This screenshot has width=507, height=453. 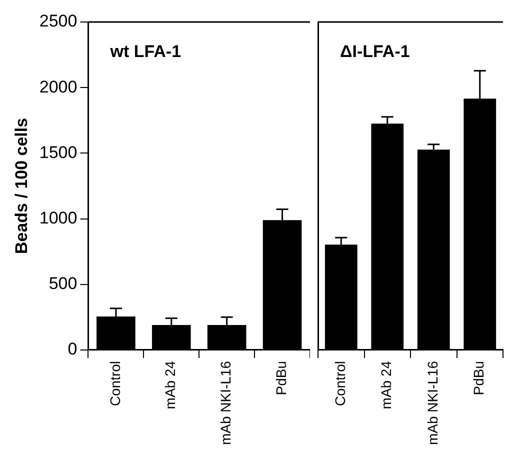 I want to click on y-tick-label: 1000, so click(x=58, y=218).